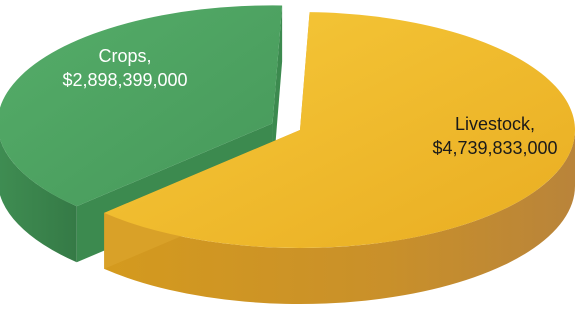  I want to click on slice-livestock-label: Livestock,, so click(495, 124).